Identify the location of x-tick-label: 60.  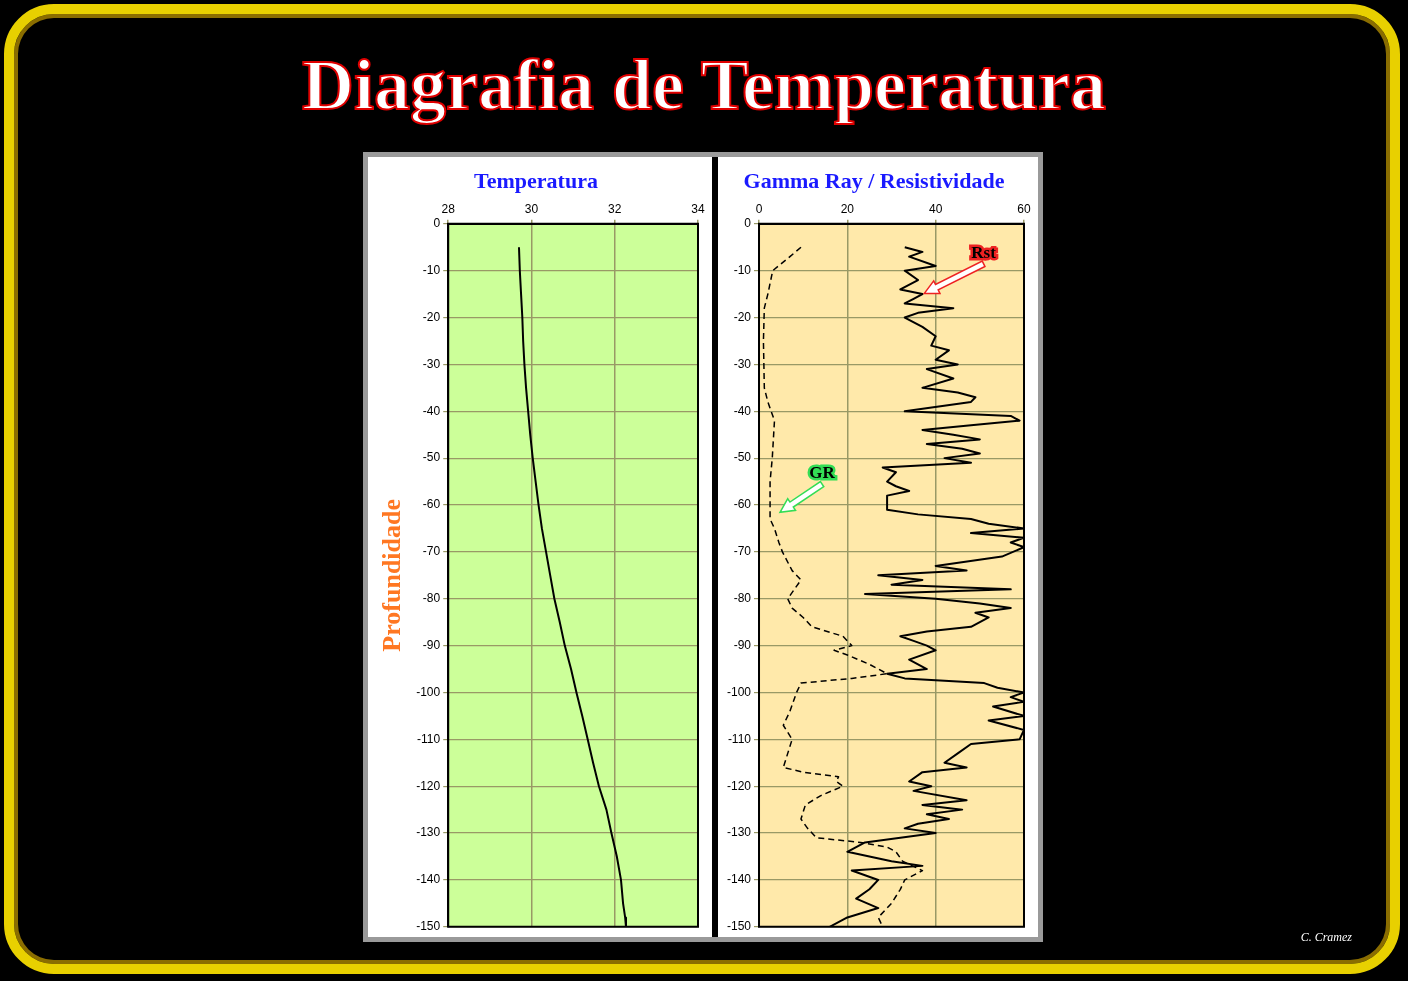
(1024, 208).